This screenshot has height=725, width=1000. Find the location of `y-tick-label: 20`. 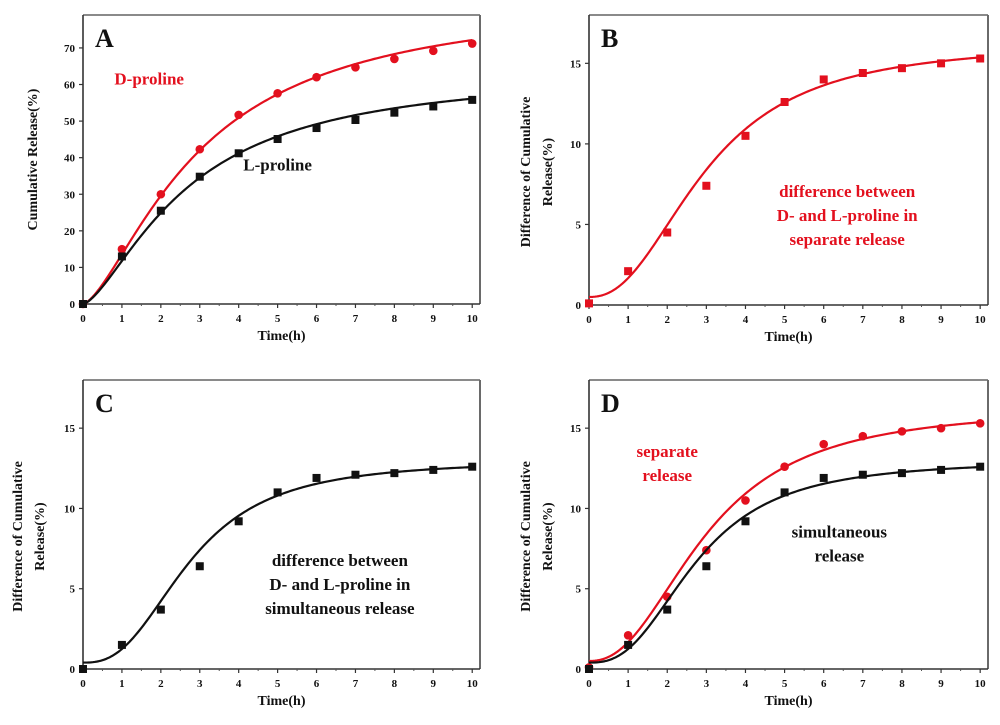

y-tick-label: 20 is located at coordinates (70, 232).